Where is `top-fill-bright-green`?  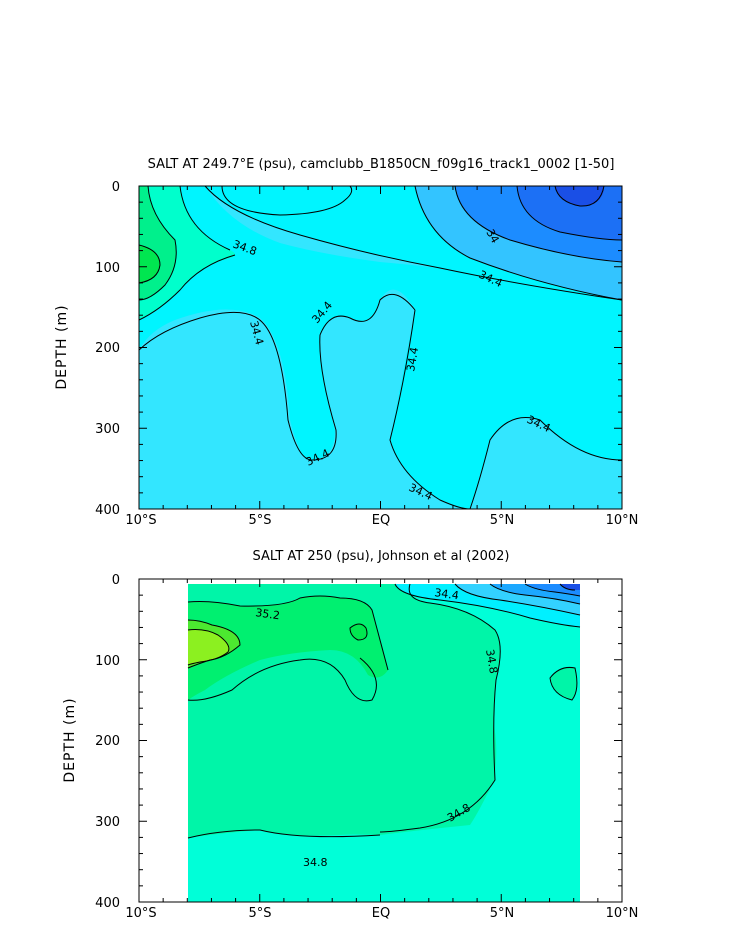 top-fill-bright-green is located at coordinates (149, 264).